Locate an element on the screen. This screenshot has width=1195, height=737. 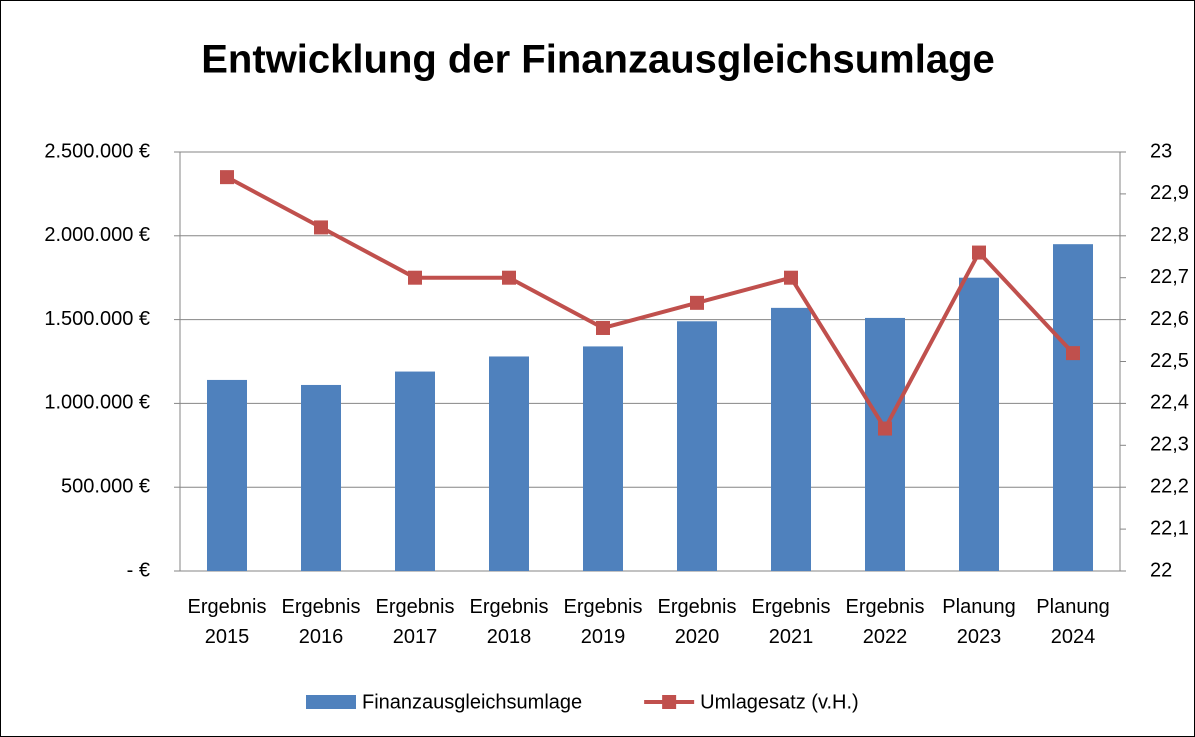
y2-tick-label: 22 is located at coordinates (1161, 570).